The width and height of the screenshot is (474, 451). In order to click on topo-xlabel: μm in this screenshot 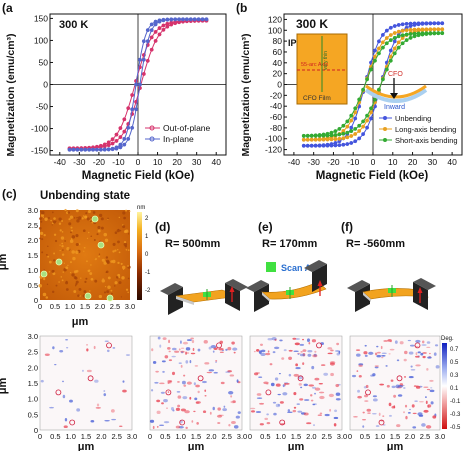, I will do `click(80, 322)`.